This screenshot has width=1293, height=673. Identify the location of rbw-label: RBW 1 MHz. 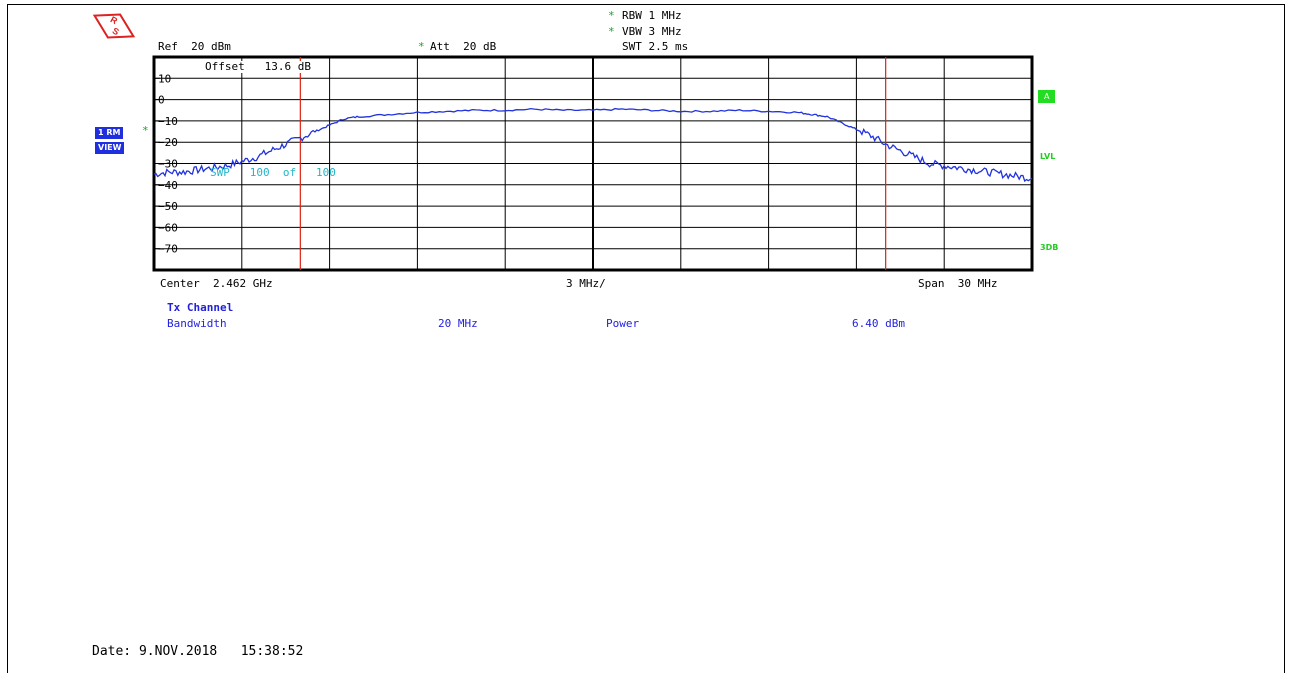
(652, 15).